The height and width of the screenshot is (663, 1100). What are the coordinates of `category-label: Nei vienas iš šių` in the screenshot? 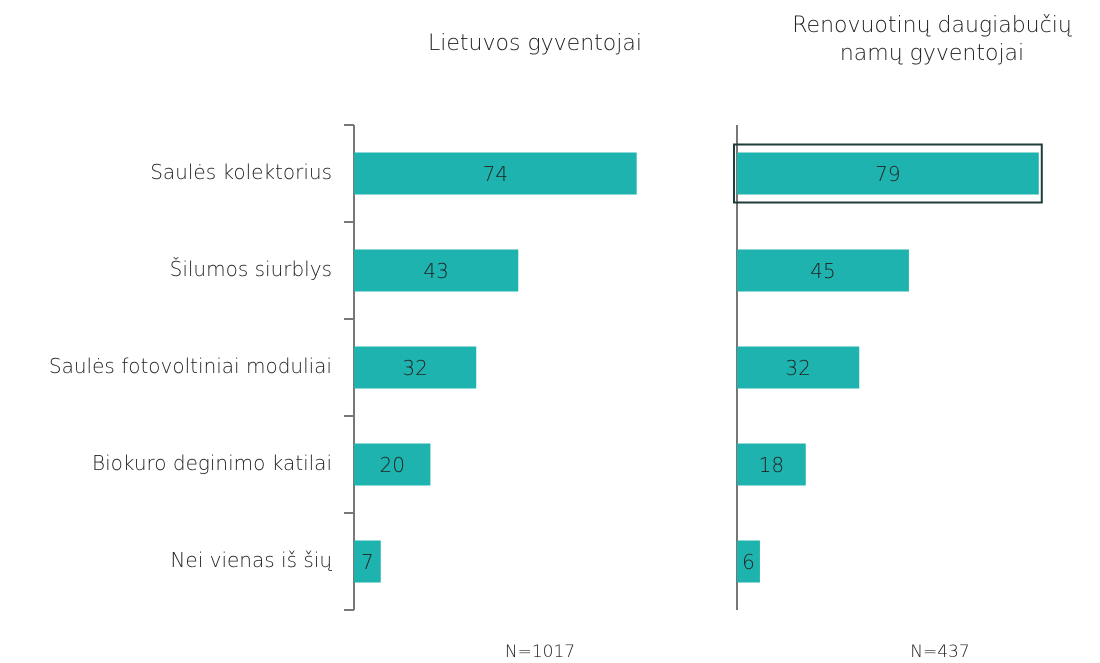 It's located at (251, 560).